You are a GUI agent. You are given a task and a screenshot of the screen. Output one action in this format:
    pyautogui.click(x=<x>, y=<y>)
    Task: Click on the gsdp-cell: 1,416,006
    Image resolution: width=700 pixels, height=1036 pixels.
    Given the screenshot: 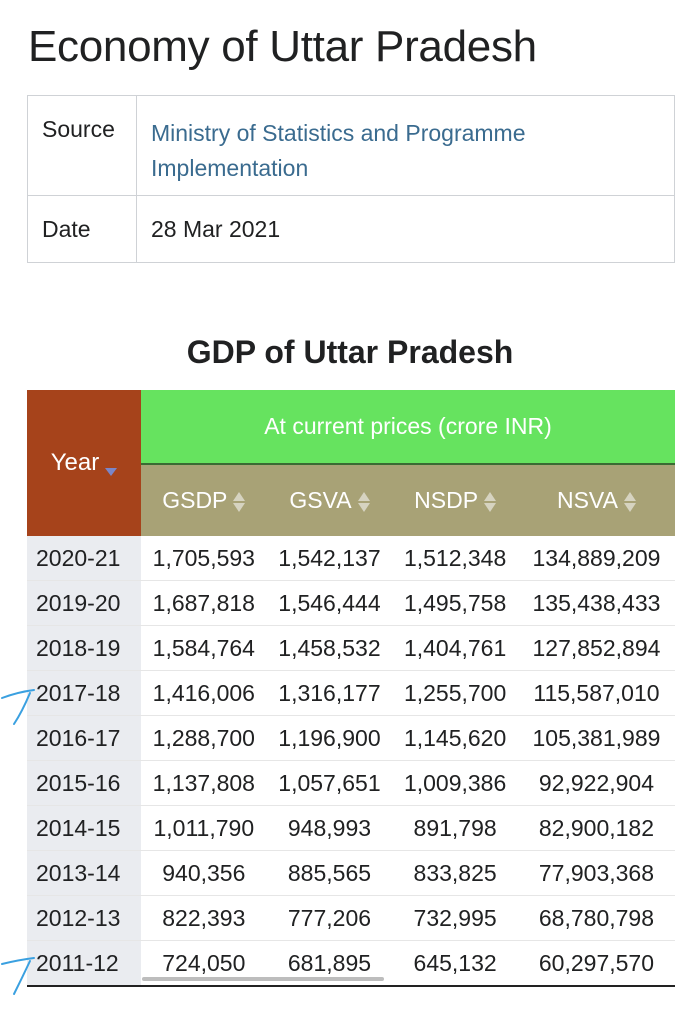 What is the action you would take?
    pyautogui.click(x=204, y=693)
    